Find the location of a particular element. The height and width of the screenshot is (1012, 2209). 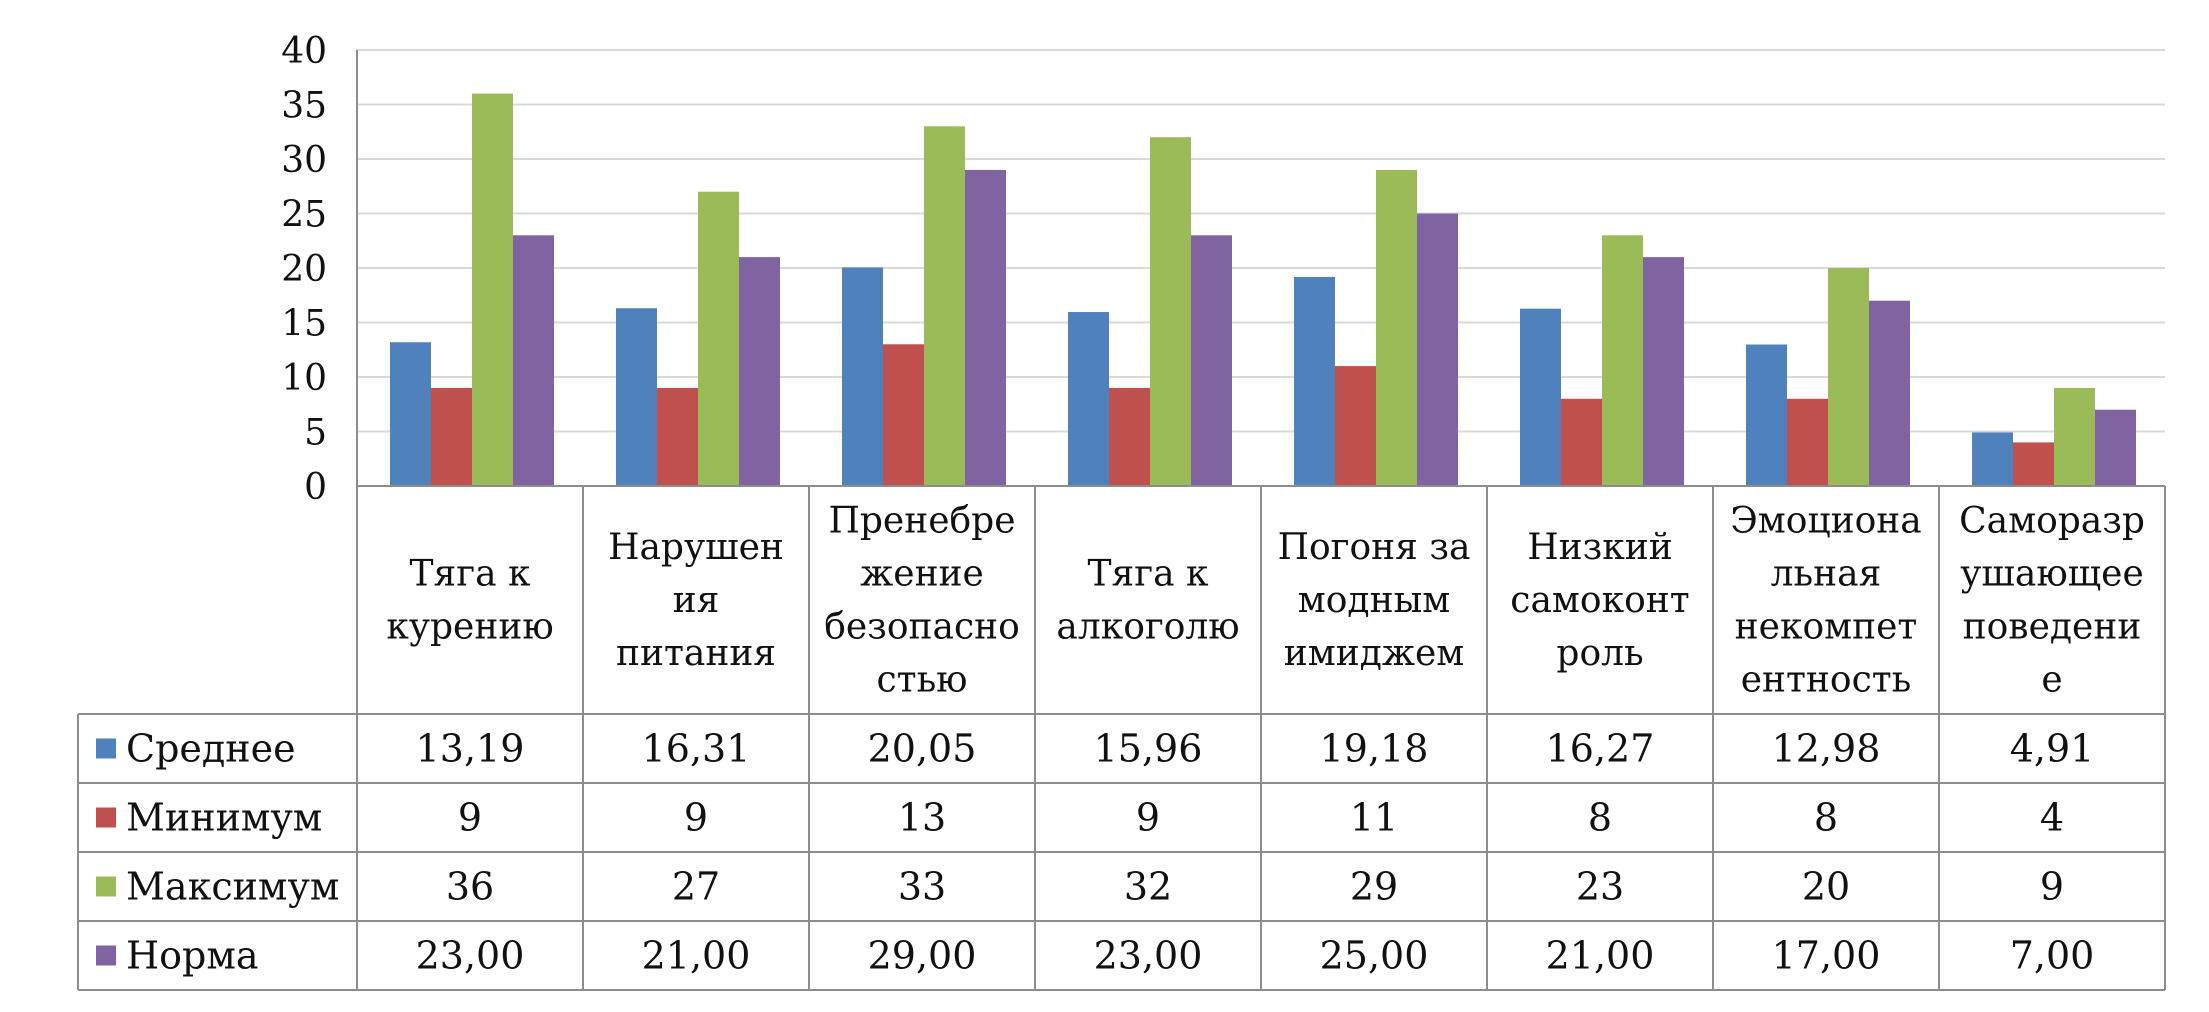

y-axis: 0 5 10 15 20 25 30 35 40 is located at coordinates (319, 269).